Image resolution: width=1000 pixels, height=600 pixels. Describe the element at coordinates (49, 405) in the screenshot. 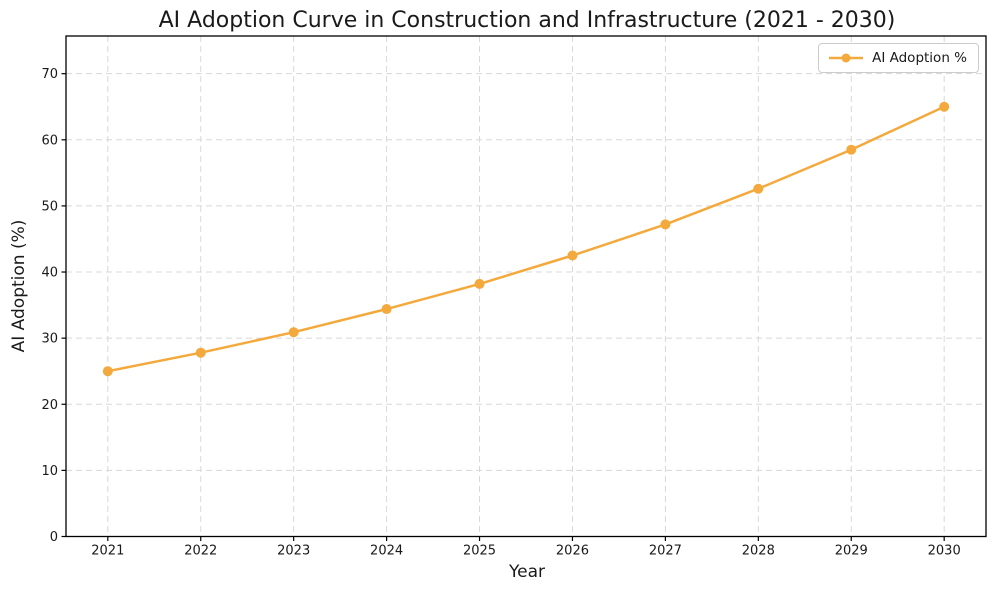

I see `y-tick-label: 20` at that location.